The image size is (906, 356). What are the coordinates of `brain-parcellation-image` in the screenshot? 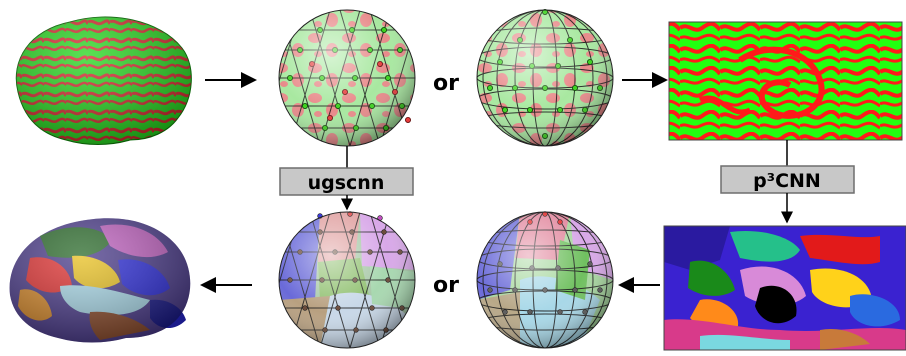 It's located at (100, 280).